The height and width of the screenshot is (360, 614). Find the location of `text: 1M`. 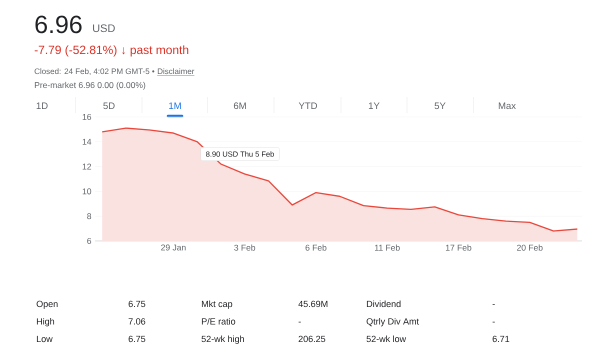

text: 1M is located at coordinates (175, 105).